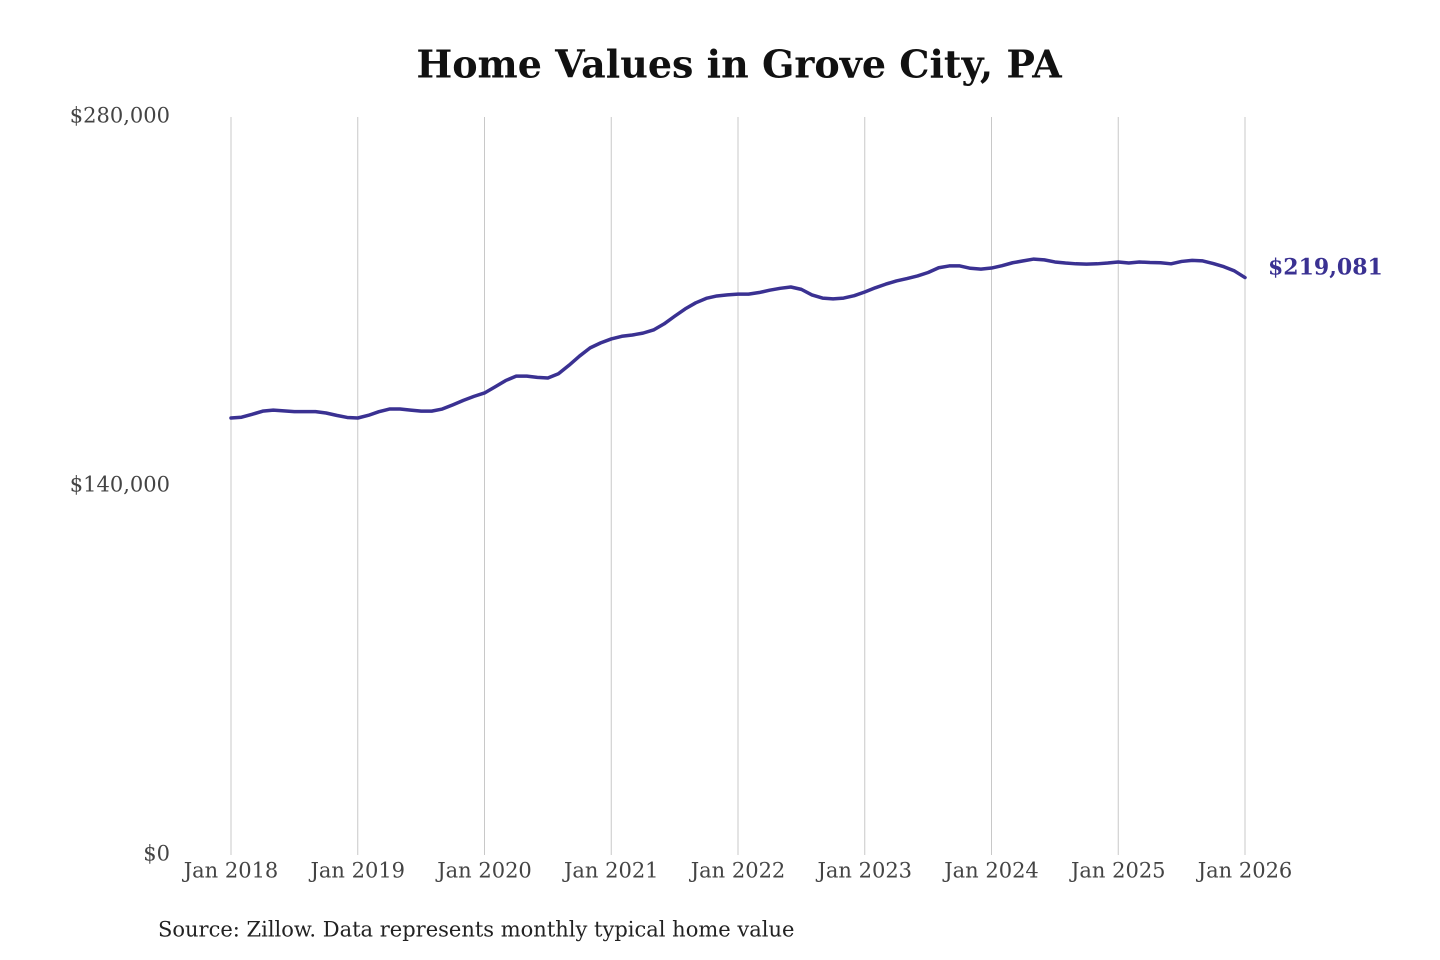 This screenshot has height=960, width=1440. What do you see at coordinates (863, 871) in the screenshot?
I see `x-tick-label: Jan 2023` at bounding box center [863, 871].